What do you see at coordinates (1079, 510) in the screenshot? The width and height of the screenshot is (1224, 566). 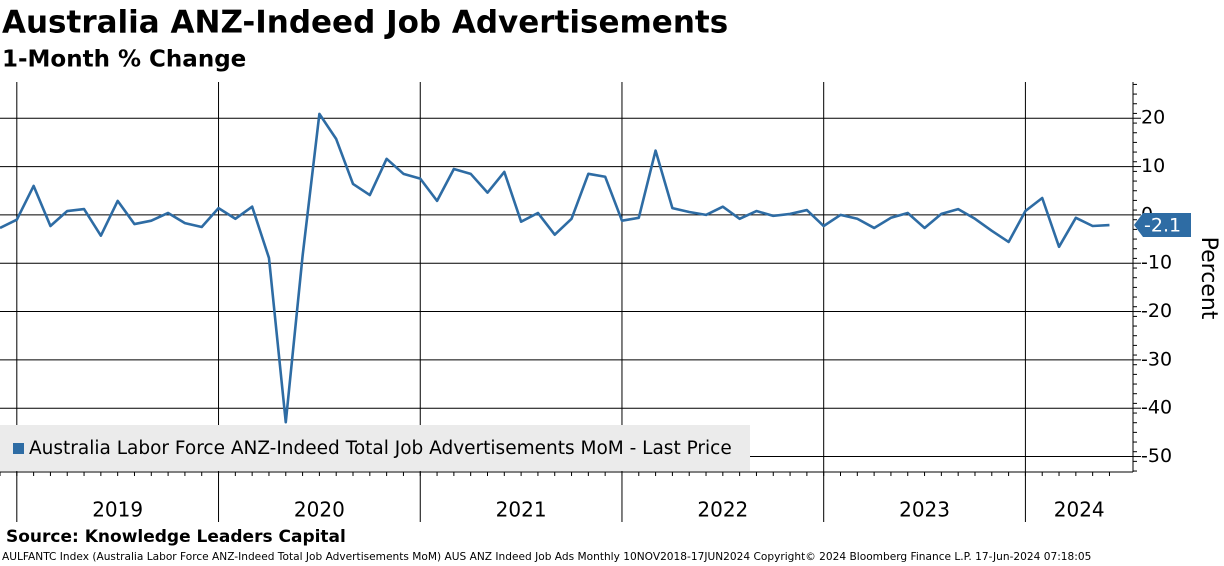 I see `x-tick-label: 2024` at bounding box center [1079, 510].